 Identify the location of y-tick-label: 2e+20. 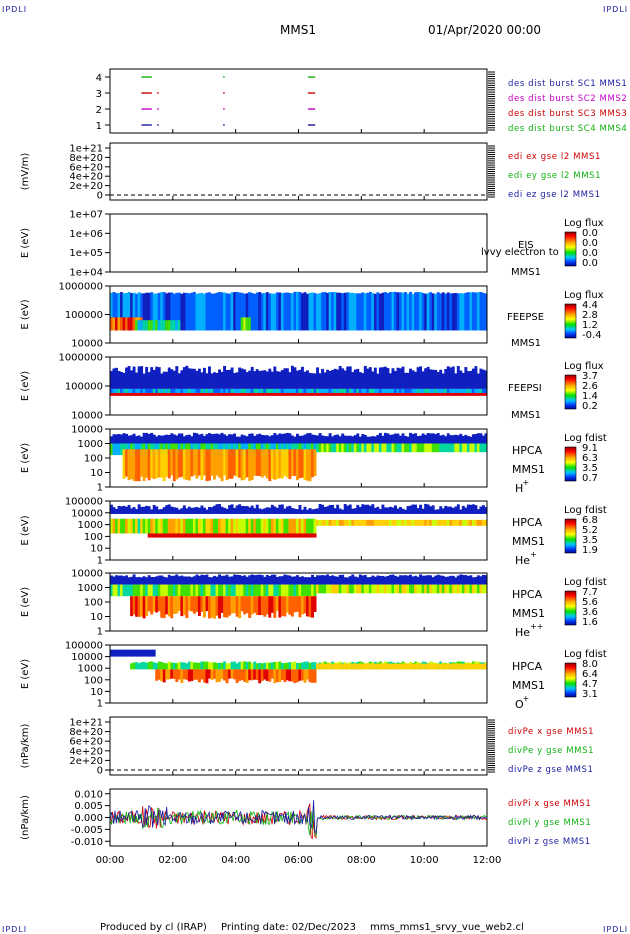
(86, 761).